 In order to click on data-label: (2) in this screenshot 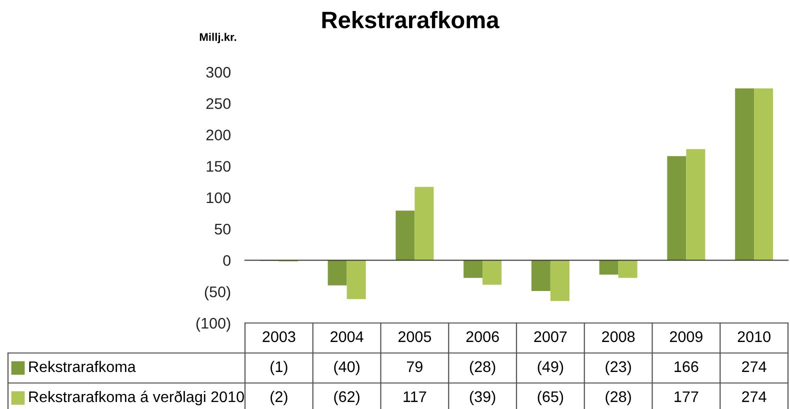, I will do `click(279, 398)`.